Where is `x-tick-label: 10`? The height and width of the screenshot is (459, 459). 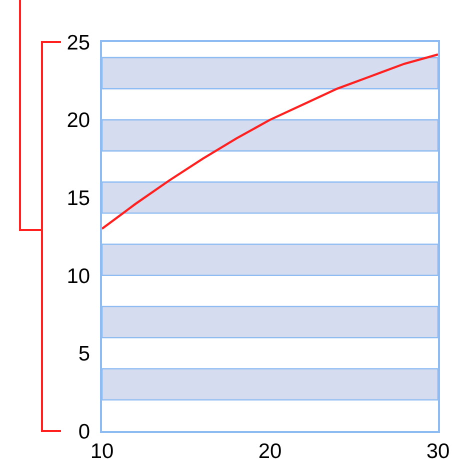 x-tick-label: 10 is located at coordinates (102, 449).